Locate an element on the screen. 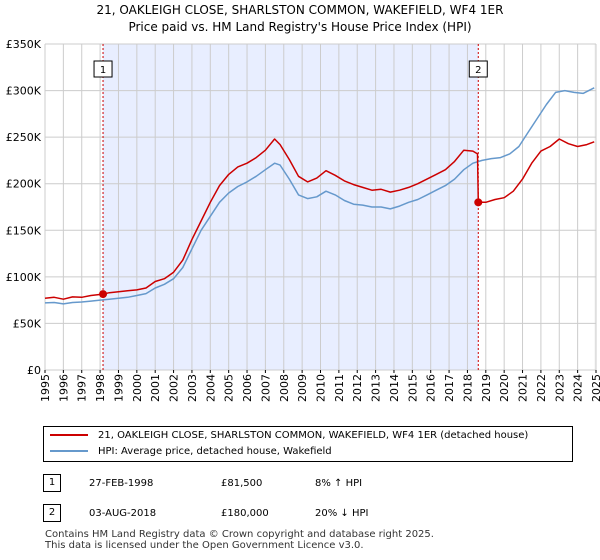 This screenshot has width=600, height=560. sale-label-box: 1 is located at coordinates (52, 483).